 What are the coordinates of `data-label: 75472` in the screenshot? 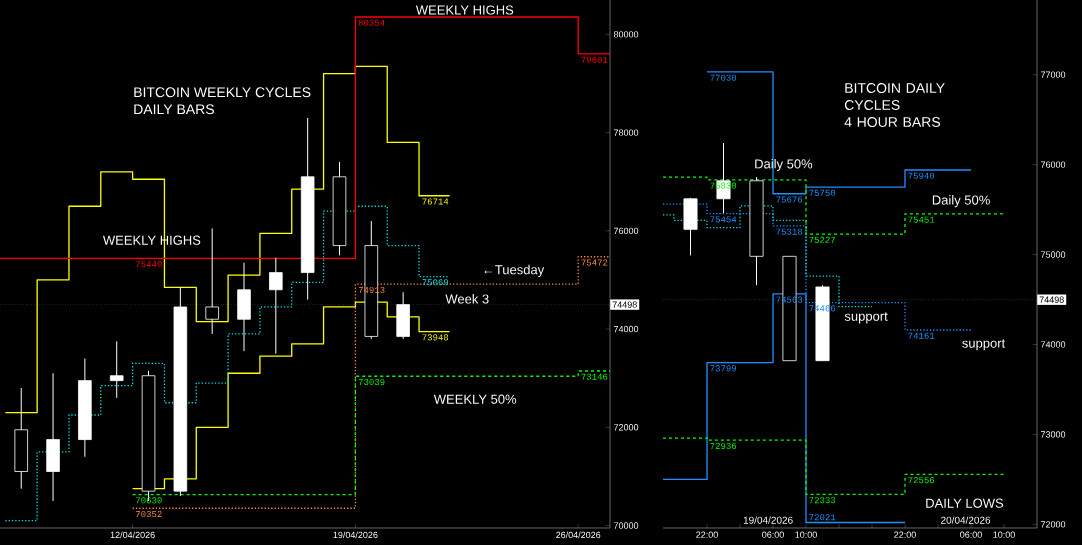 It's located at (594, 262).